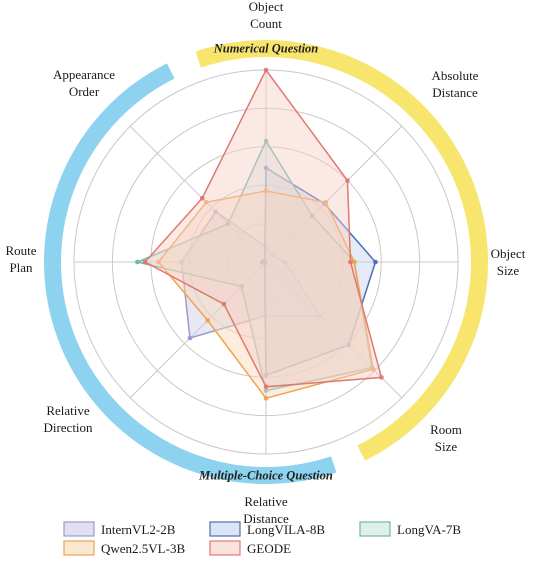 Image resolution: width=534 pixels, height=568 pixels. Describe the element at coordinates (429, 529) in the screenshot. I see `legend-label-longva-7b: LongVA-7B` at that location.